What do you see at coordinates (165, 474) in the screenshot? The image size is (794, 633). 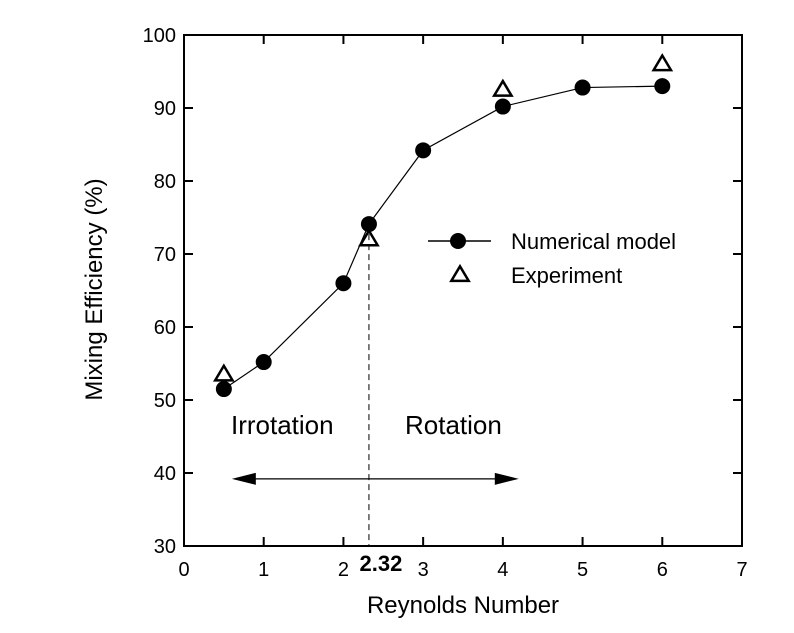 I see `y-tick-label: 40` at bounding box center [165, 474].